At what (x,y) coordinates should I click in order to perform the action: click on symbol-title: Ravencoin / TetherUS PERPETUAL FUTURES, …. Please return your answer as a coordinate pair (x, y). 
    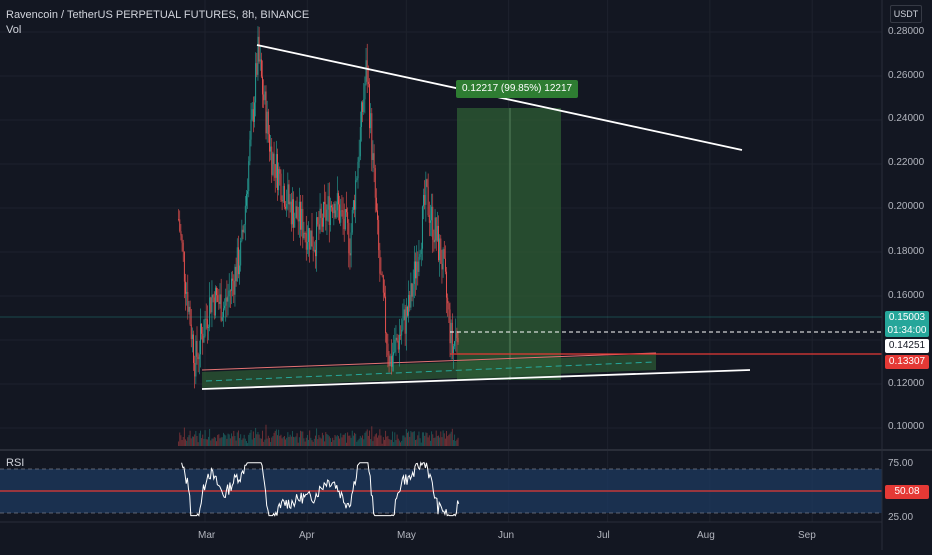
    Looking at the image, I should click on (158, 15).